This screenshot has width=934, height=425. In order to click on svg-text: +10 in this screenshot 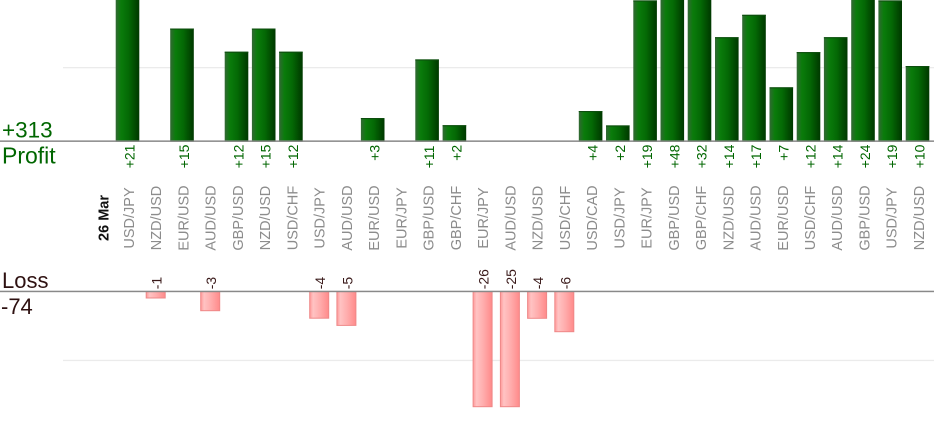, I will do `click(920, 156)`.